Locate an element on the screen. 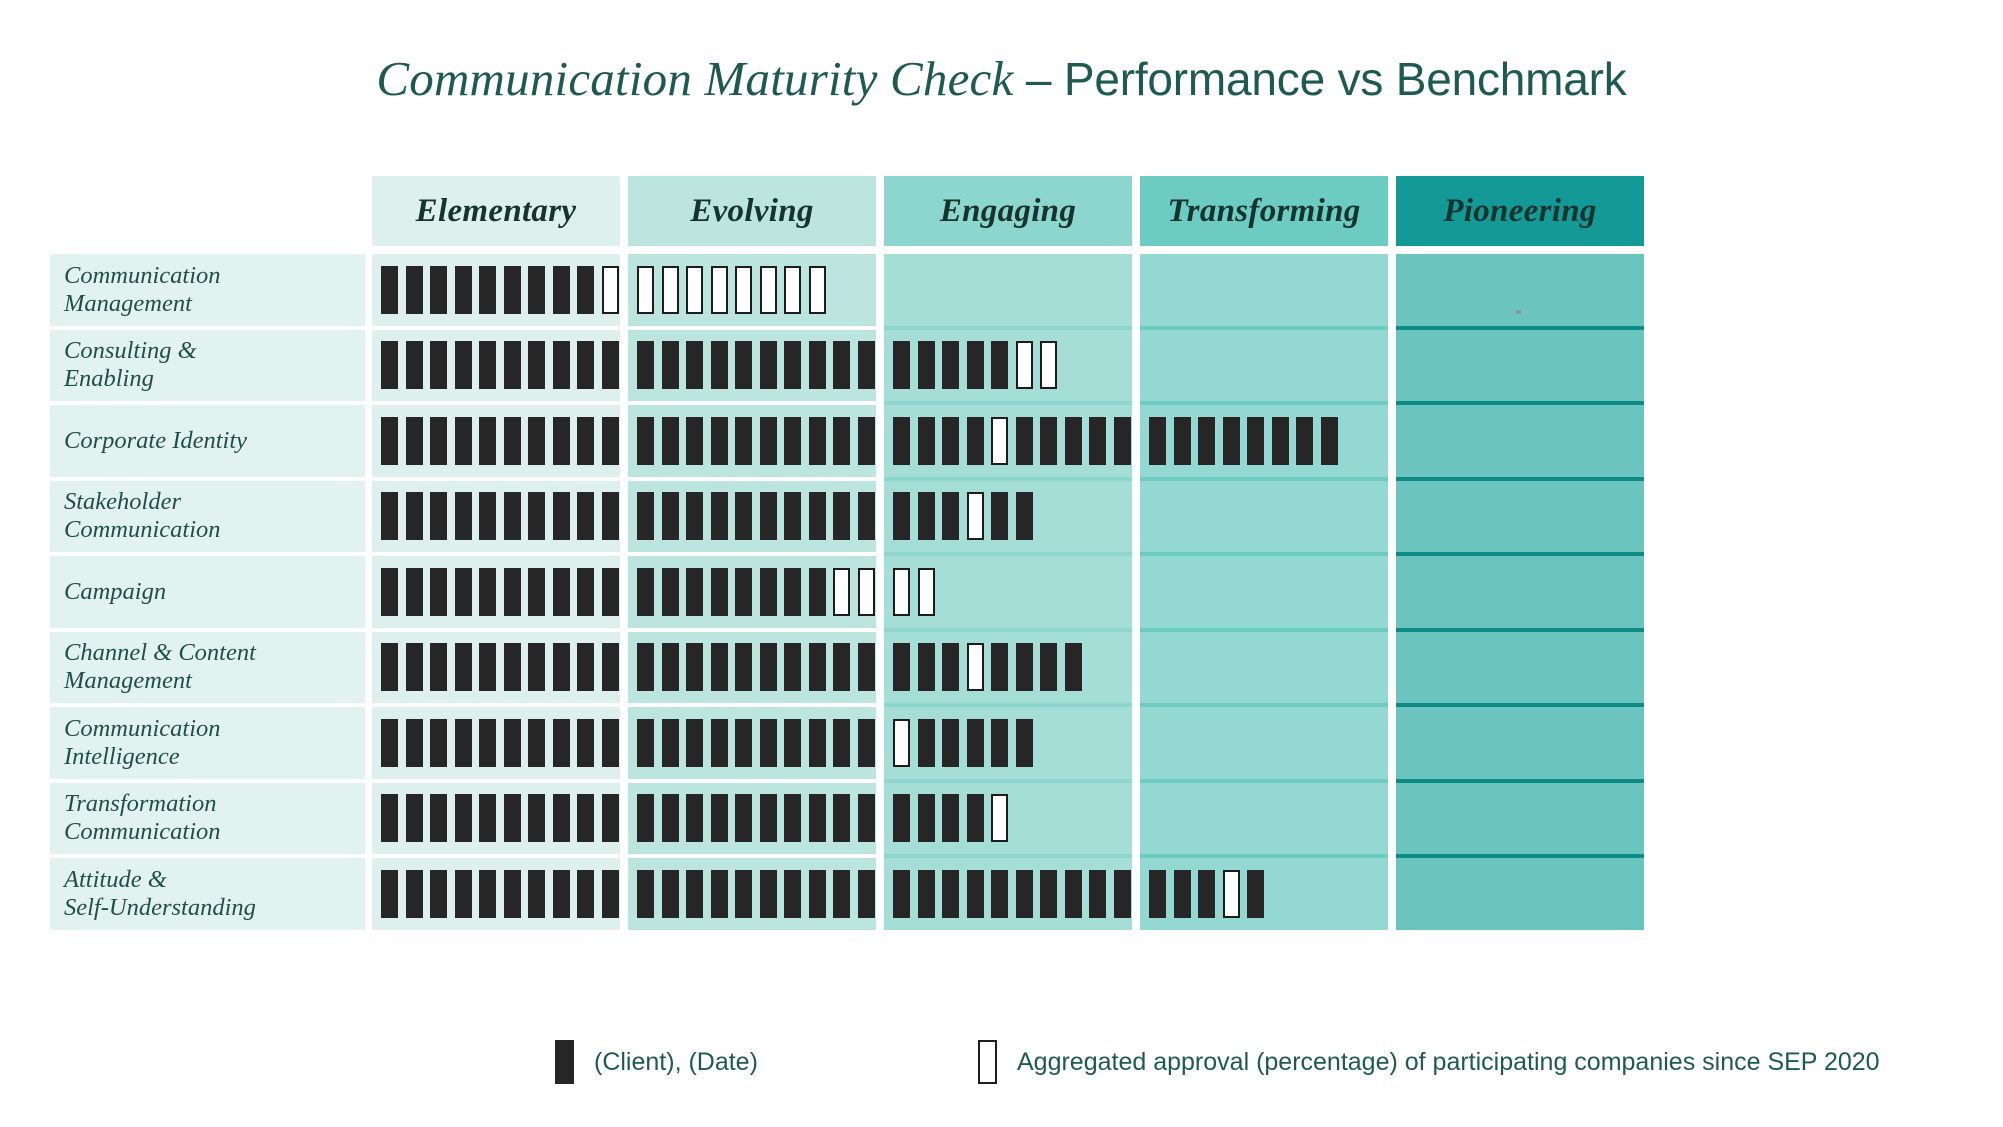 This screenshot has height=1127, width=2003. column-header-transforming: Transforming is located at coordinates (1264, 211).